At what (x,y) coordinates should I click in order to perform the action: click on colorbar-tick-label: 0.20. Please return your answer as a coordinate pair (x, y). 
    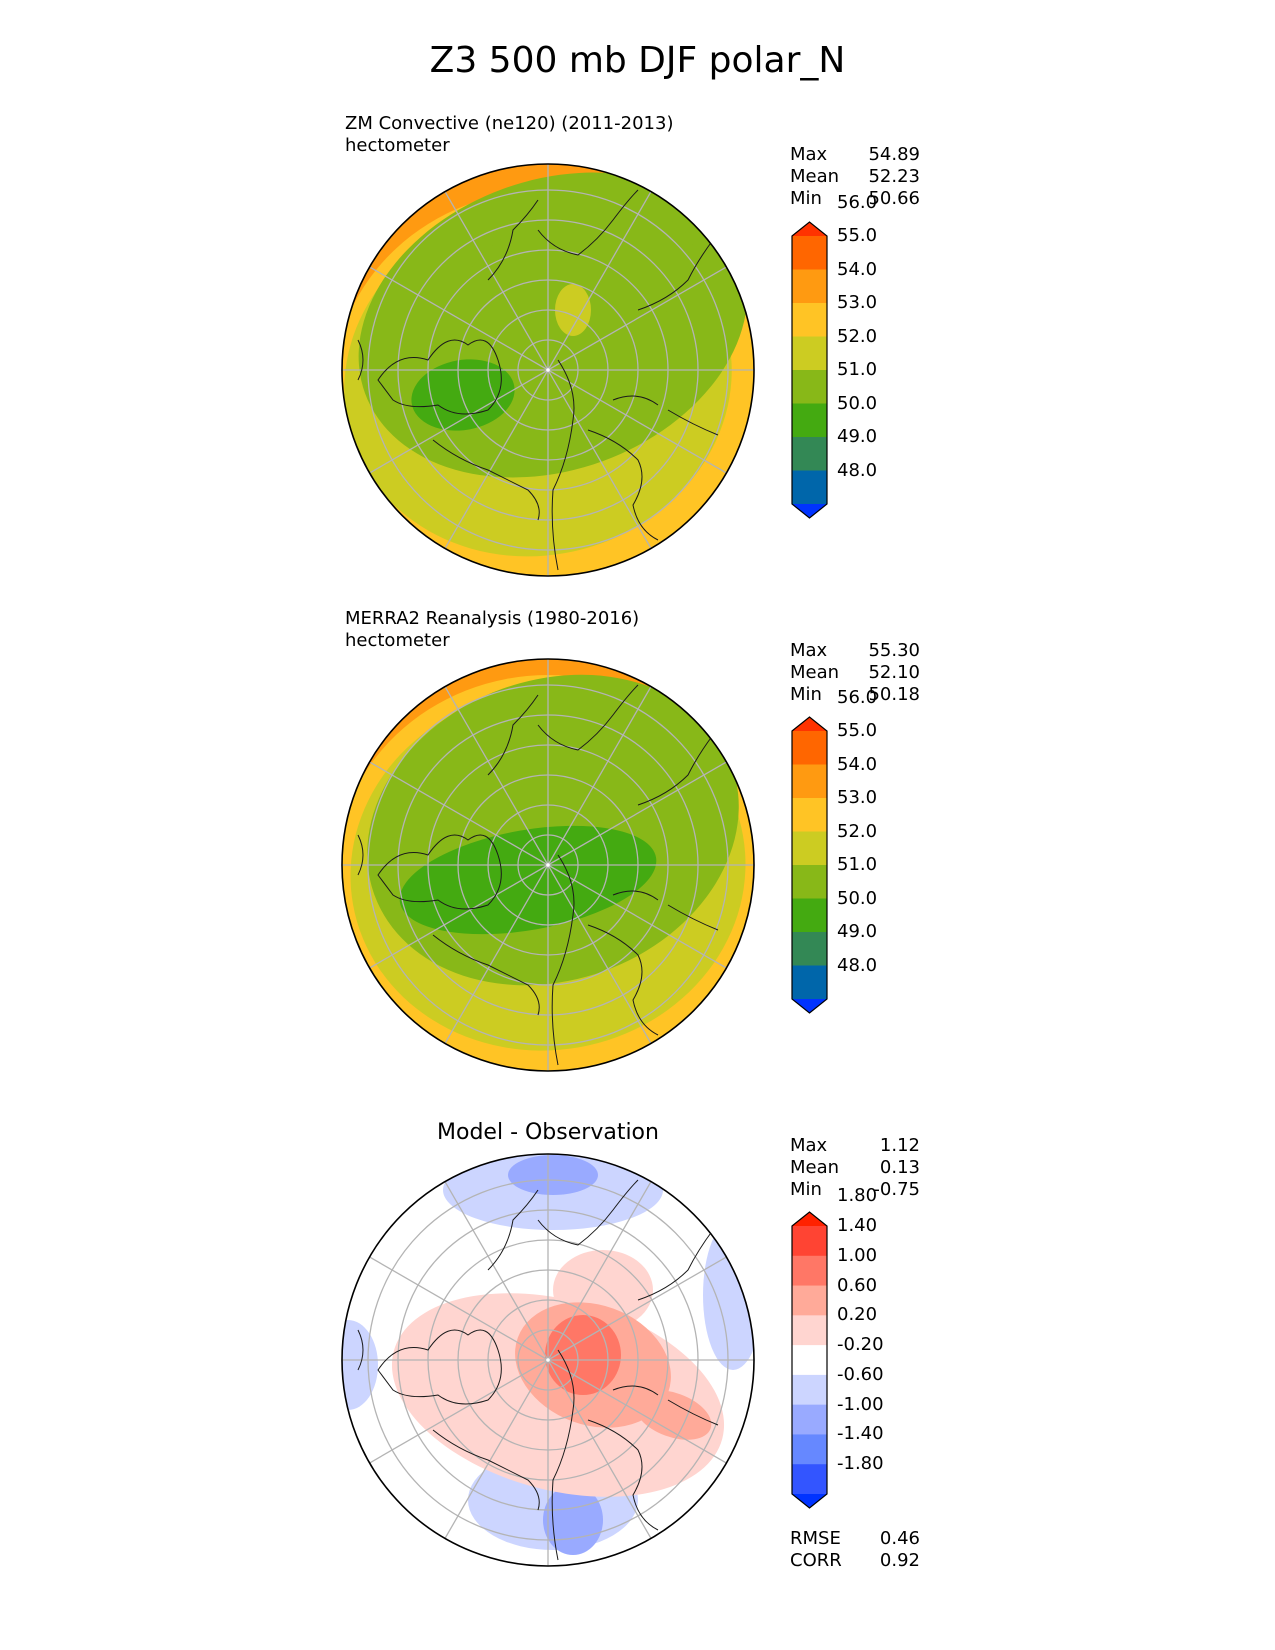
    Looking at the image, I should click on (857, 1315).